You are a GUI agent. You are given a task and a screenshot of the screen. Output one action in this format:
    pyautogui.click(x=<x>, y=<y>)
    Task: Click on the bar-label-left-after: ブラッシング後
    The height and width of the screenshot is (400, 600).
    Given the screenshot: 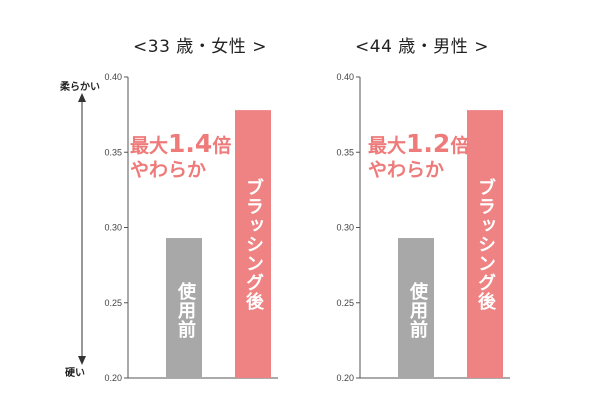 What is the action you would take?
    pyautogui.click(x=253, y=244)
    